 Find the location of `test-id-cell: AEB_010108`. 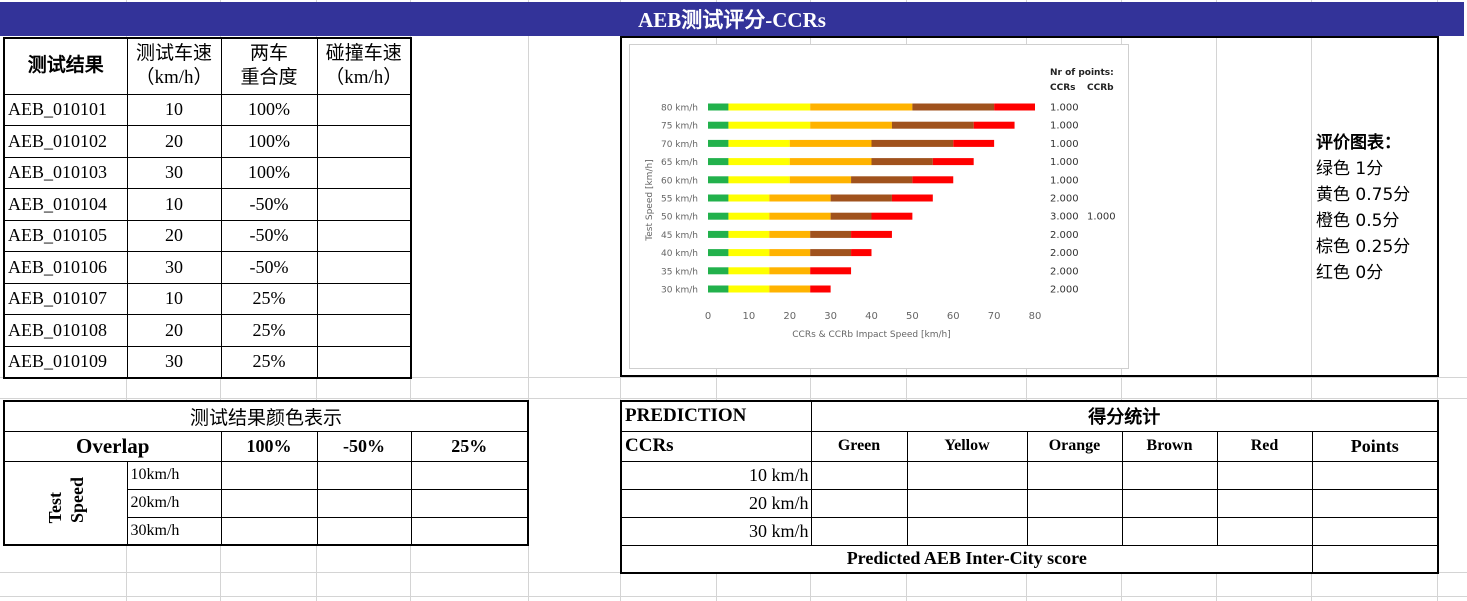

test-id-cell: AEB_010108 is located at coordinates (65, 330).